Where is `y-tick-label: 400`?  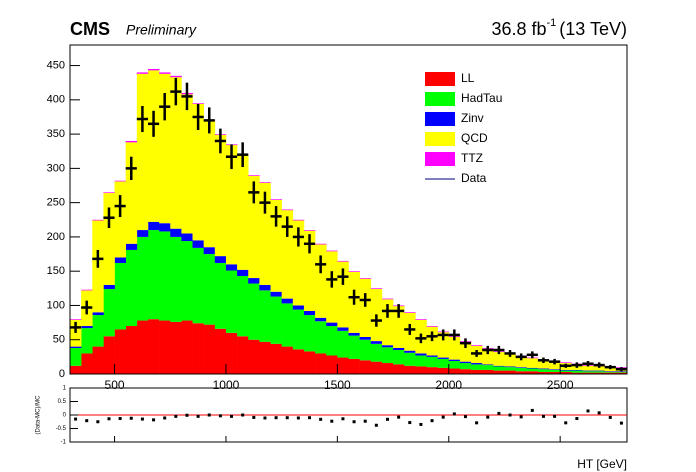 y-tick-label: 400 is located at coordinates (56, 100).